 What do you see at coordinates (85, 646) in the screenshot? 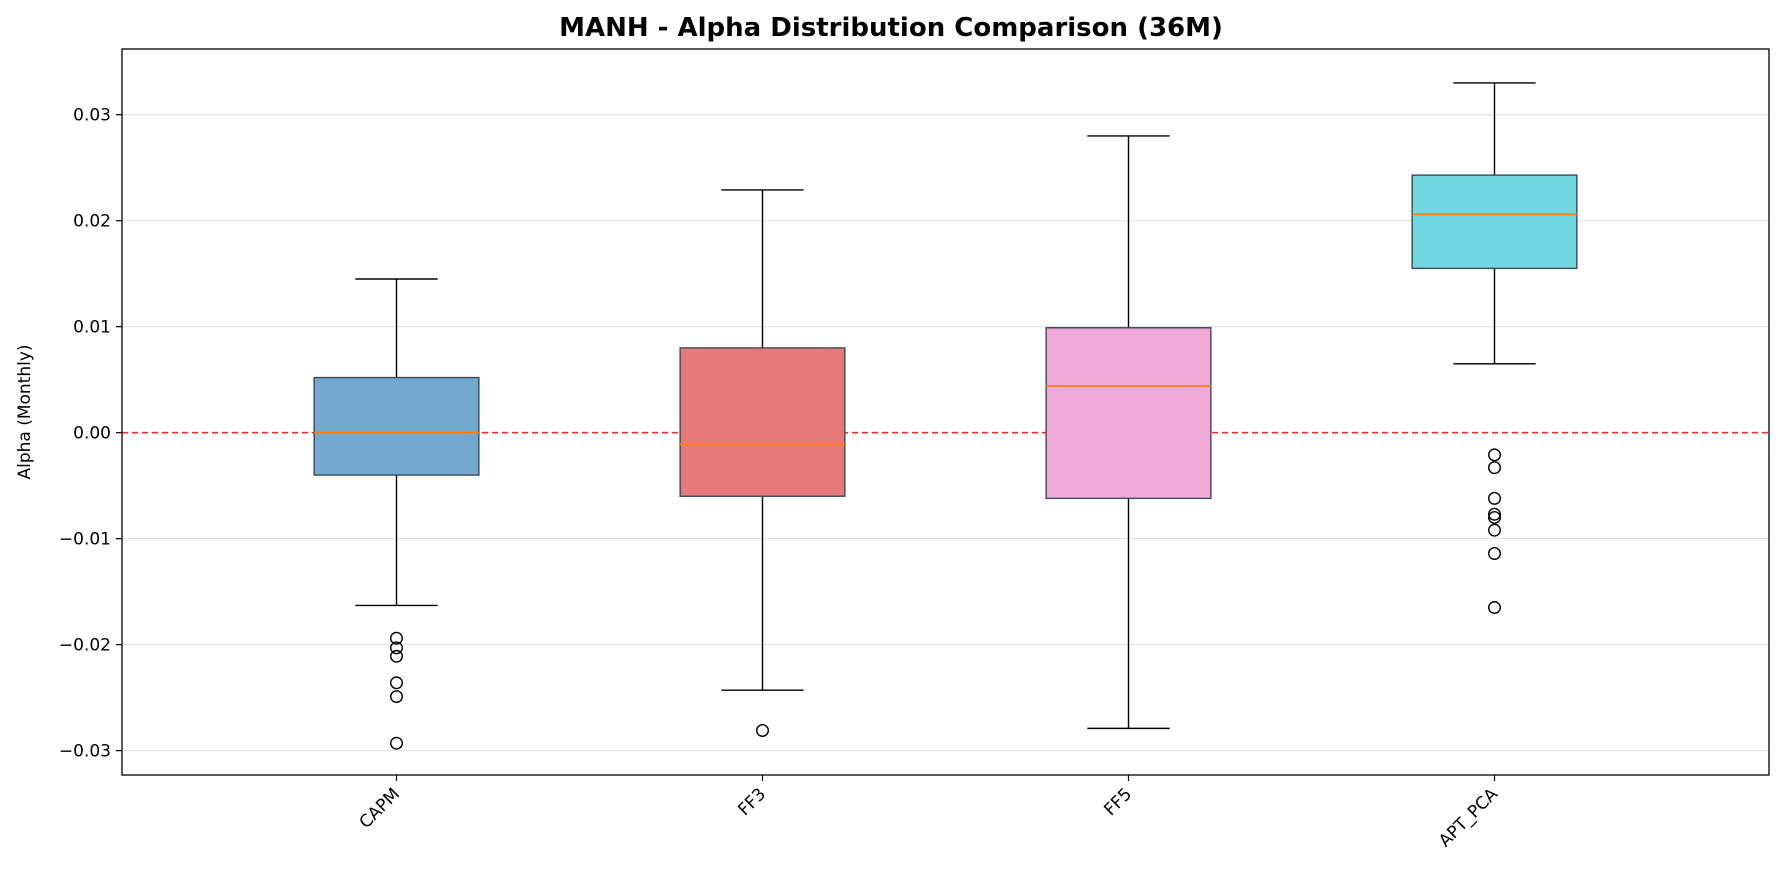
I see `y-tick-label: −0.02` at bounding box center [85, 646].